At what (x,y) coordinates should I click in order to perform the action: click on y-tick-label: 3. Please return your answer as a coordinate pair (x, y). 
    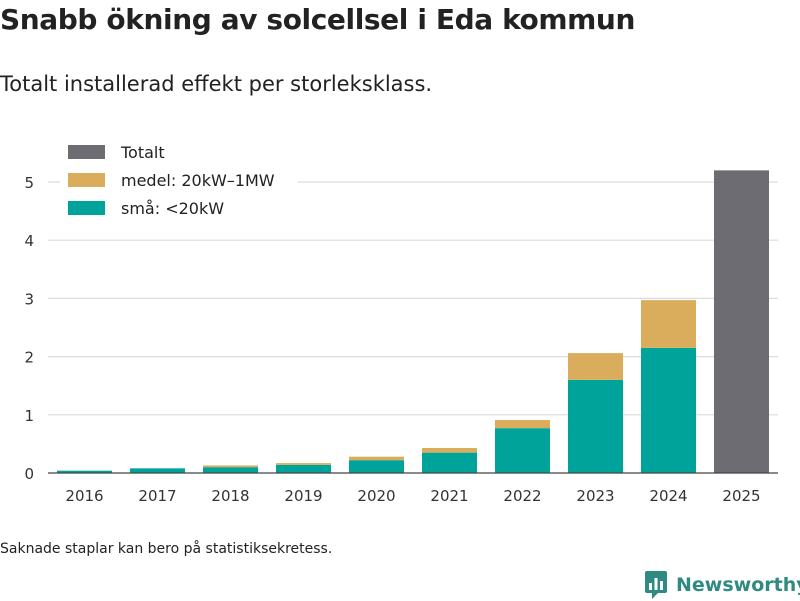
    Looking at the image, I should click on (29, 299).